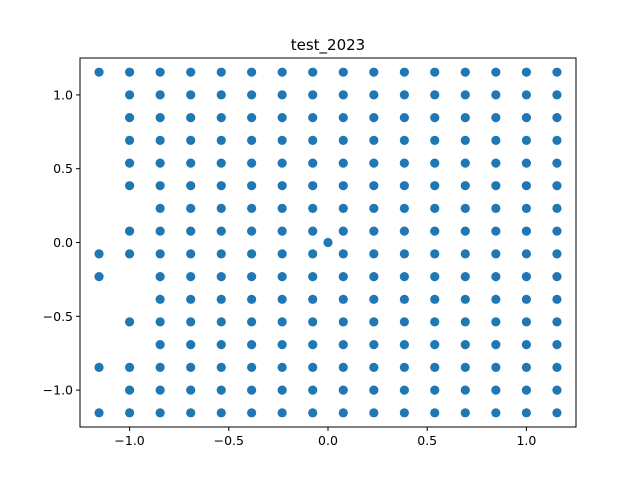 The width and height of the screenshot is (640, 480). I want to click on x-tick-label: 1.0, so click(526, 440).